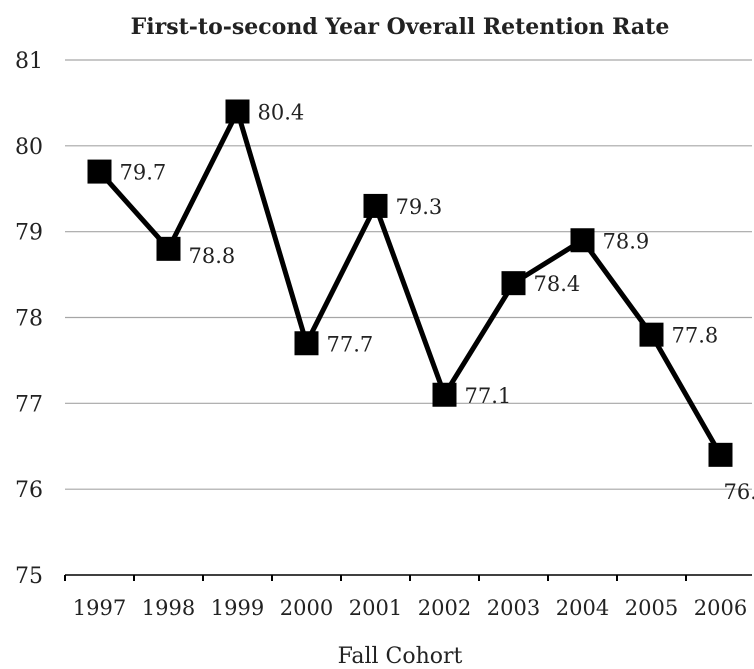 This screenshot has width=754, height=669. Describe the element at coordinates (350, 344) in the screenshot. I see `data-label-2000: 77.7` at that location.